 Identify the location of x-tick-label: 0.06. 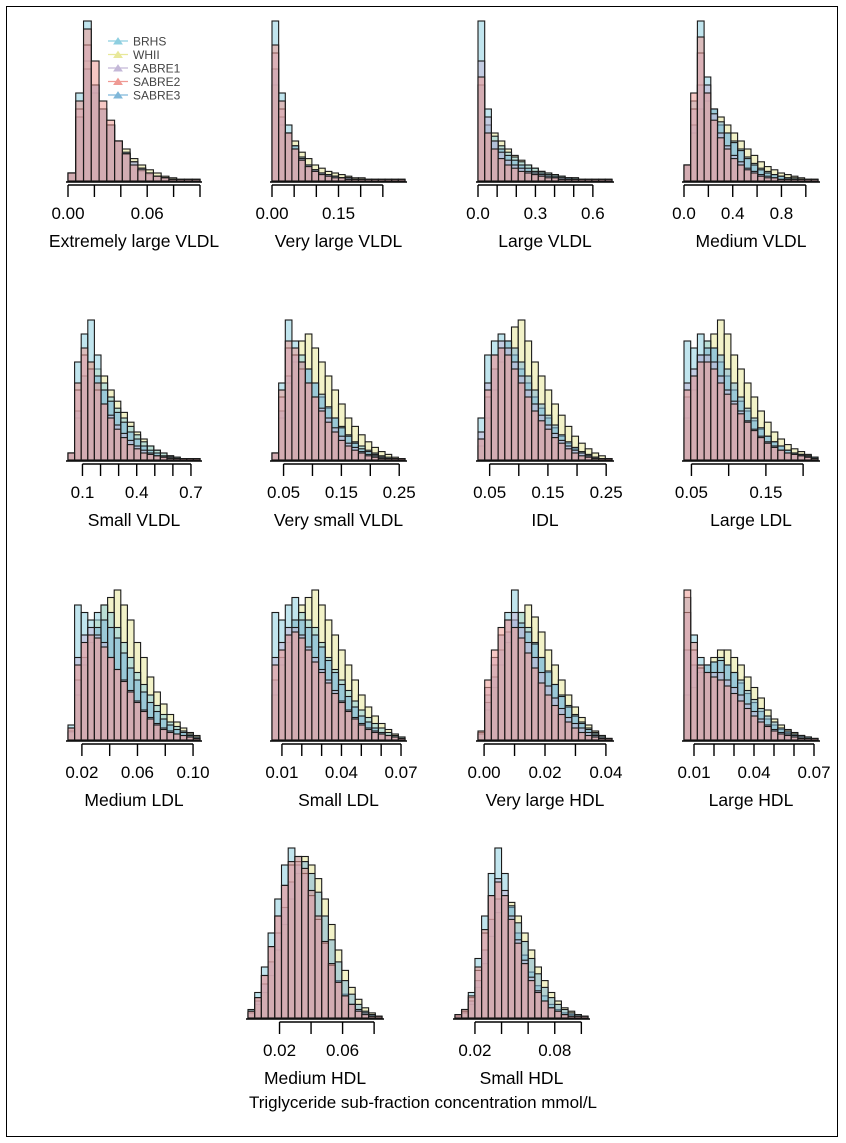
(147, 213).